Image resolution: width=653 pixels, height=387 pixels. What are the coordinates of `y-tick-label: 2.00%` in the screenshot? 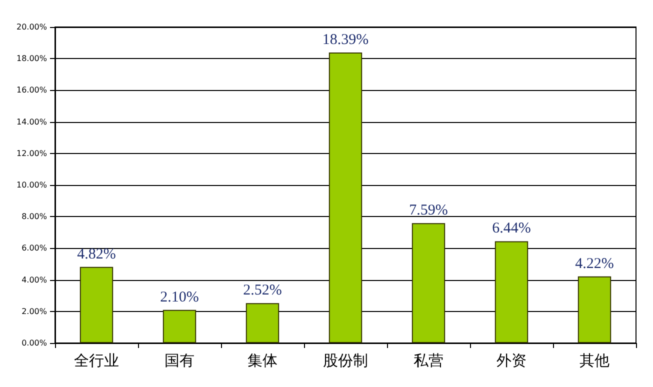 It's located at (35, 311).